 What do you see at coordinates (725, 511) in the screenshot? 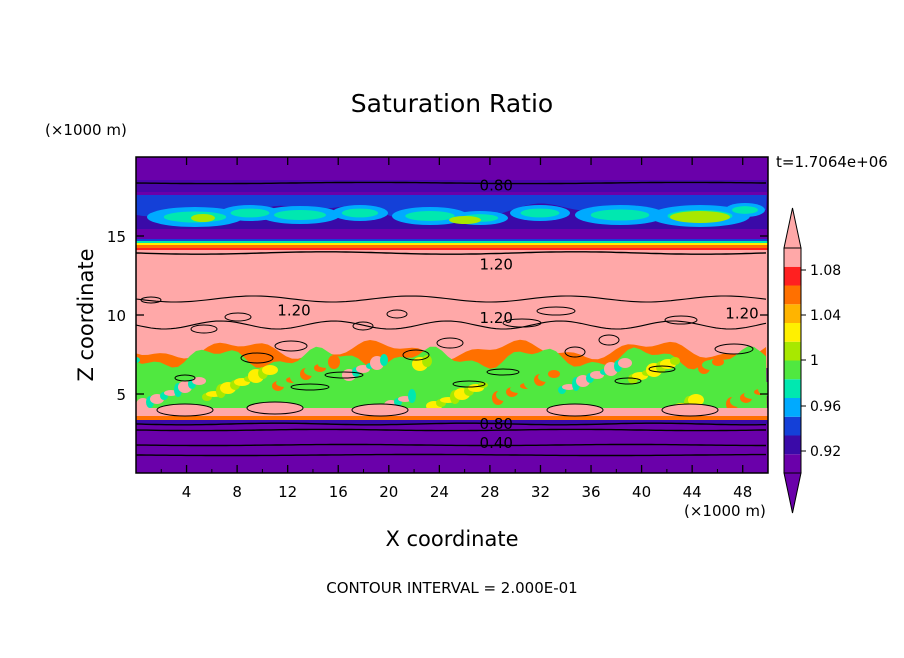
I see `x-units-label: (×1000 m)` at bounding box center [725, 511].